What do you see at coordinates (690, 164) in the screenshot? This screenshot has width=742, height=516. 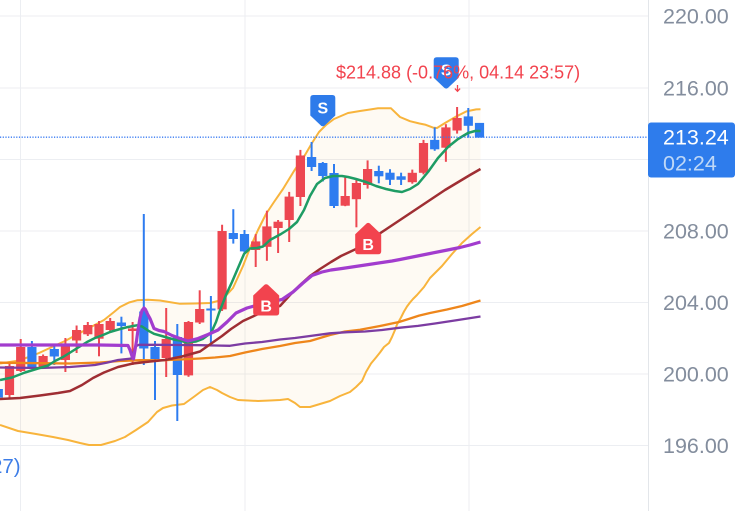 I see `svg-text: 02:24` at bounding box center [690, 164].